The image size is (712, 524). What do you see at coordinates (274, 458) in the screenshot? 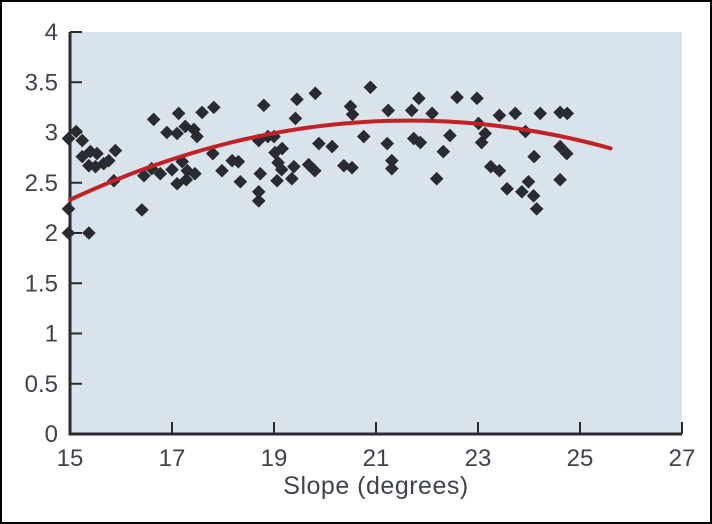
I see `x-tick-label: 19` at bounding box center [274, 458].